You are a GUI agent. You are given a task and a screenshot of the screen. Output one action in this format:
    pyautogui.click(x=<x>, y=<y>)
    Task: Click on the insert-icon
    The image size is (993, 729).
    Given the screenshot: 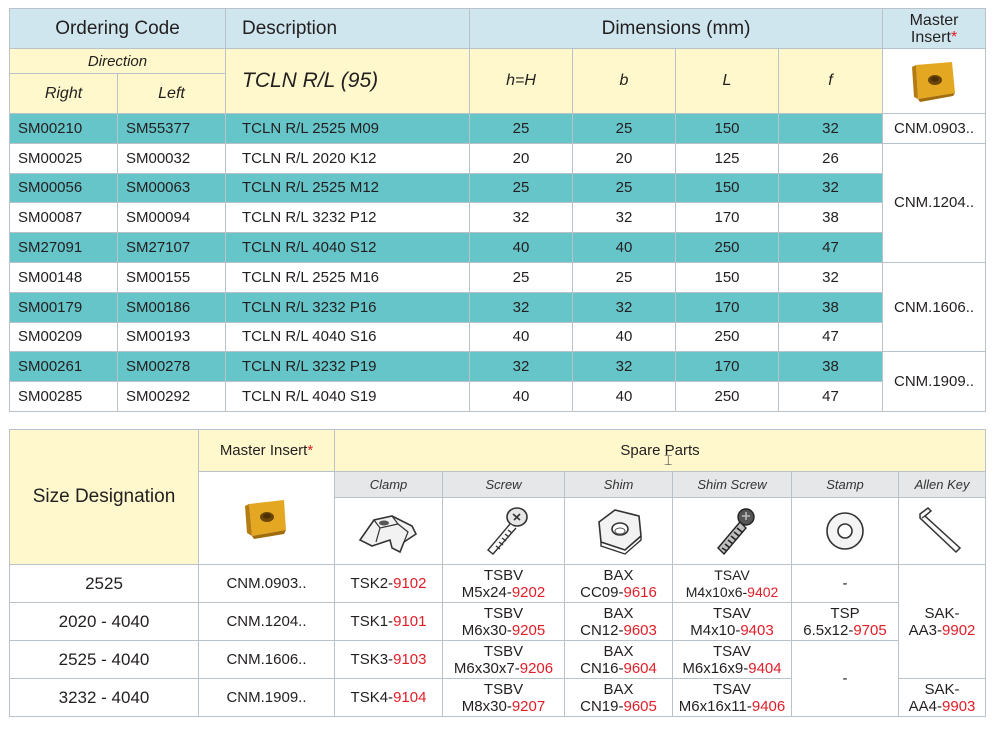 What is the action you would take?
    pyautogui.click(x=265, y=519)
    